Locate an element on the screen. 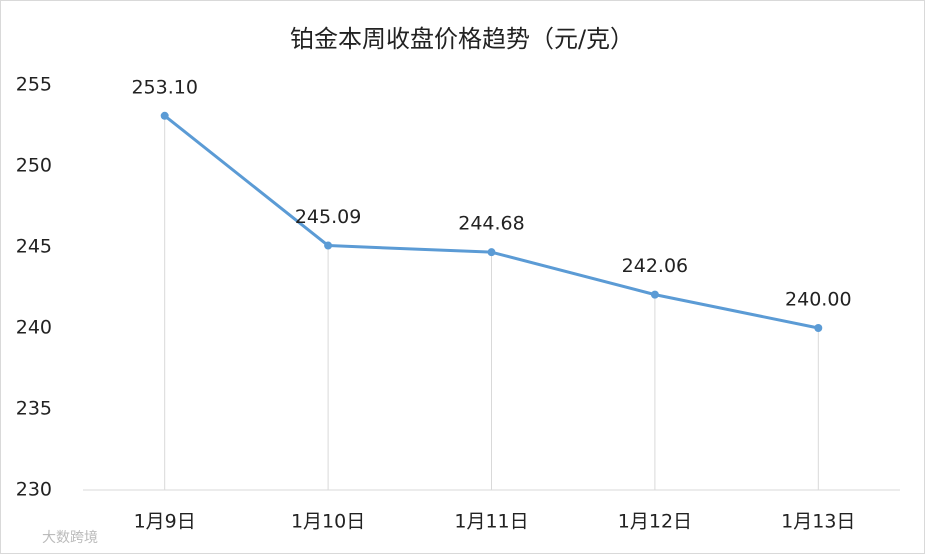  data-label: 245.09 is located at coordinates (328, 217).